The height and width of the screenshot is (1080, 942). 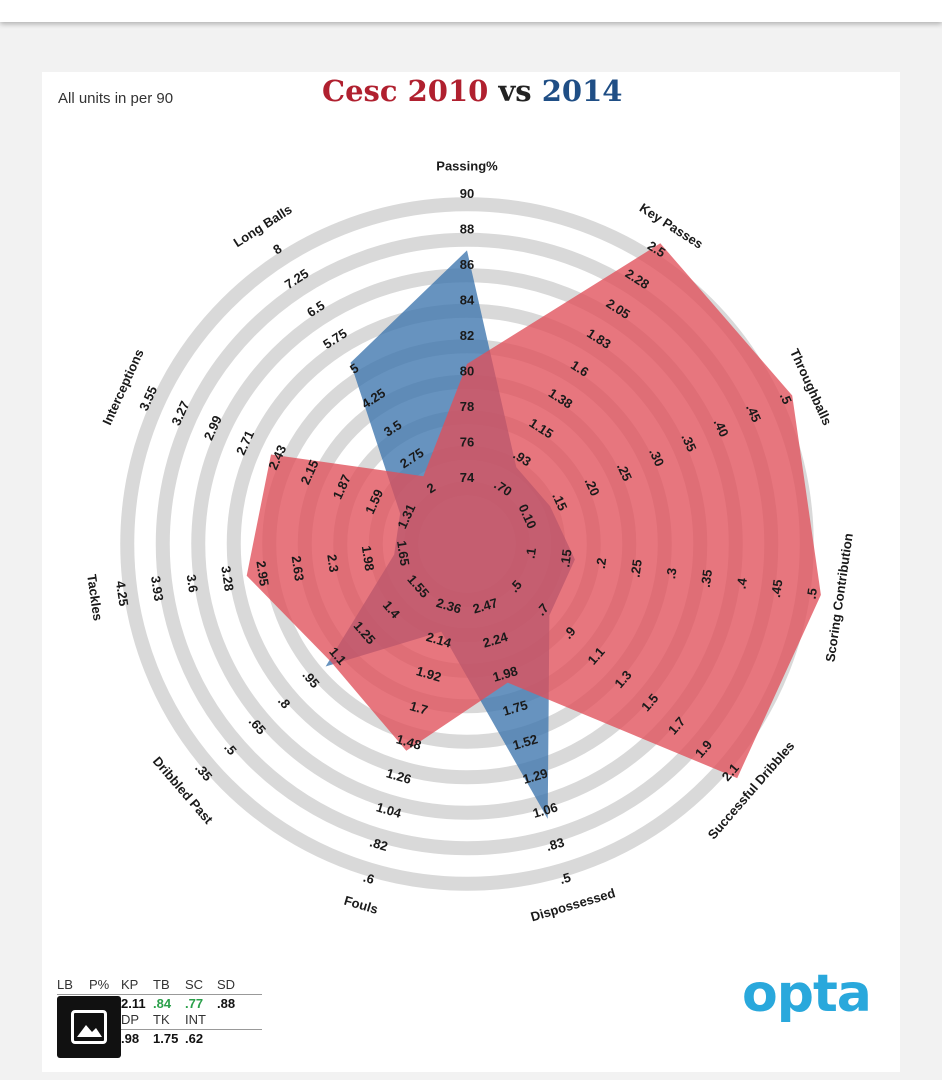 I want to click on tick-label: 80, so click(x=467, y=370).